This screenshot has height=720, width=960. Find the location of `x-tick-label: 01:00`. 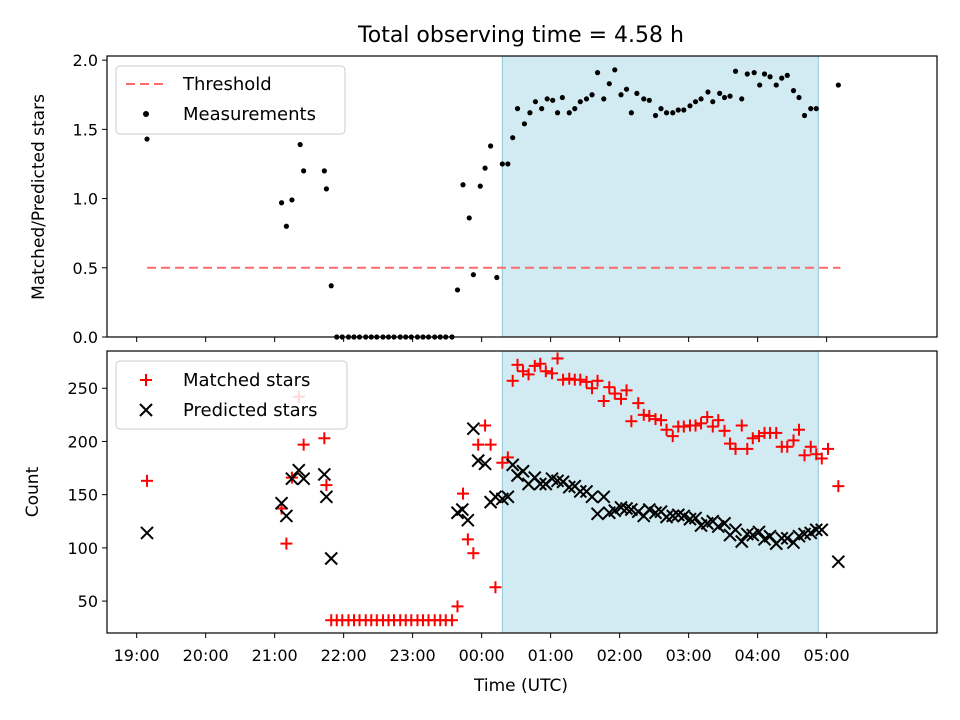

x-tick-label: 01:00 is located at coordinates (551, 655).